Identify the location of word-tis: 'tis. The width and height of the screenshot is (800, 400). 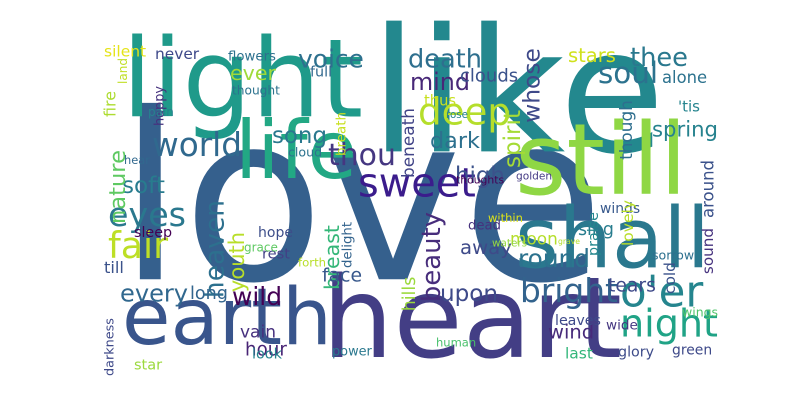
(689, 106).